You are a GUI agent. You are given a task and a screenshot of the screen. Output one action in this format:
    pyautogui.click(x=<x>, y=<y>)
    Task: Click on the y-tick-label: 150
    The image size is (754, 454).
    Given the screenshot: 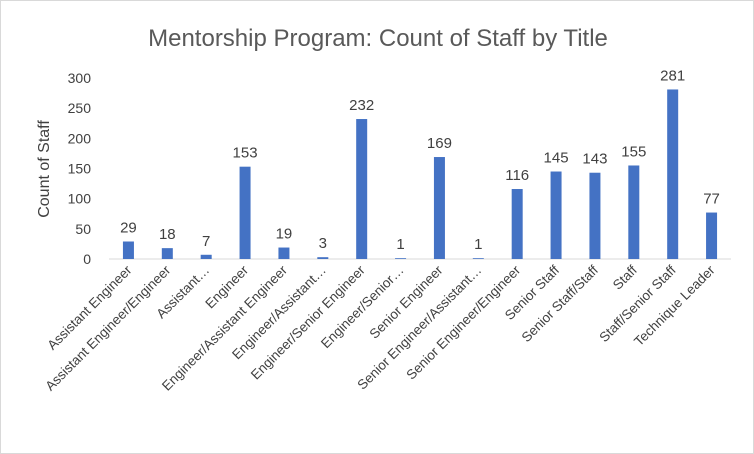 What is the action you would take?
    pyautogui.click(x=80, y=169)
    